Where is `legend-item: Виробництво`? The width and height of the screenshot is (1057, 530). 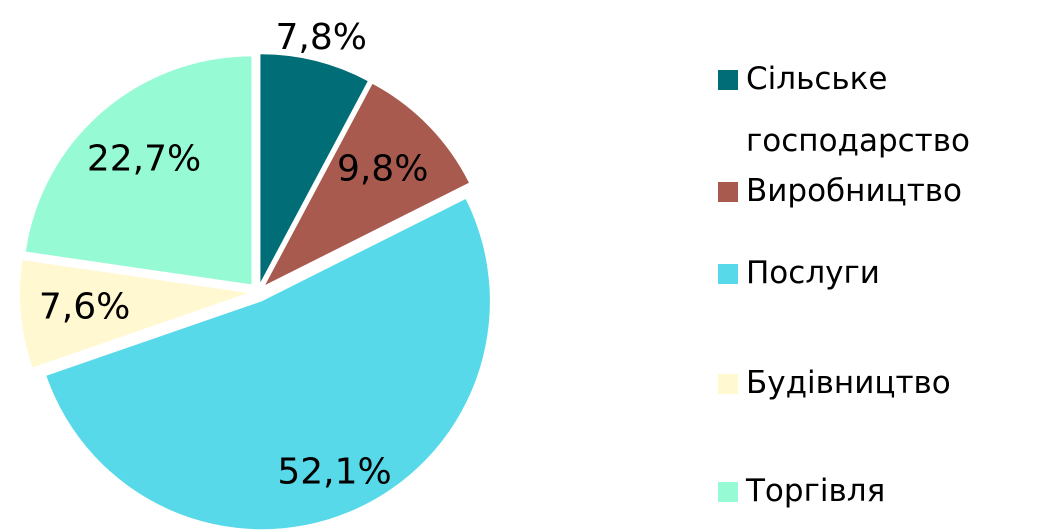 legend-item: Виробництво is located at coordinates (883, 191).